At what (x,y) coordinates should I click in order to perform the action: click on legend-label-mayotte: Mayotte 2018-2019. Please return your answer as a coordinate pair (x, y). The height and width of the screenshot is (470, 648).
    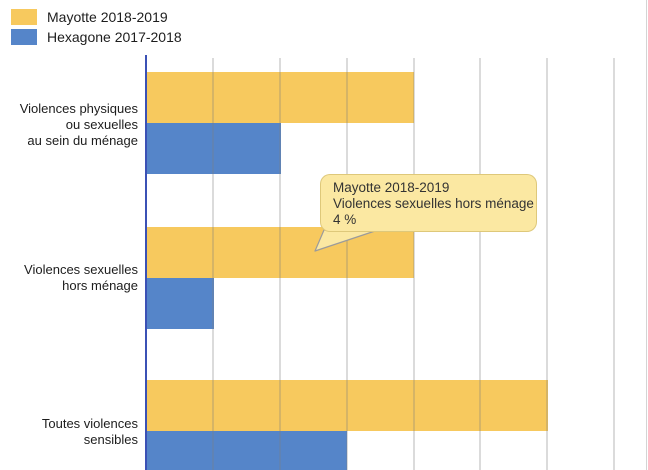
    Looking at the image, I should click on (107, 17).